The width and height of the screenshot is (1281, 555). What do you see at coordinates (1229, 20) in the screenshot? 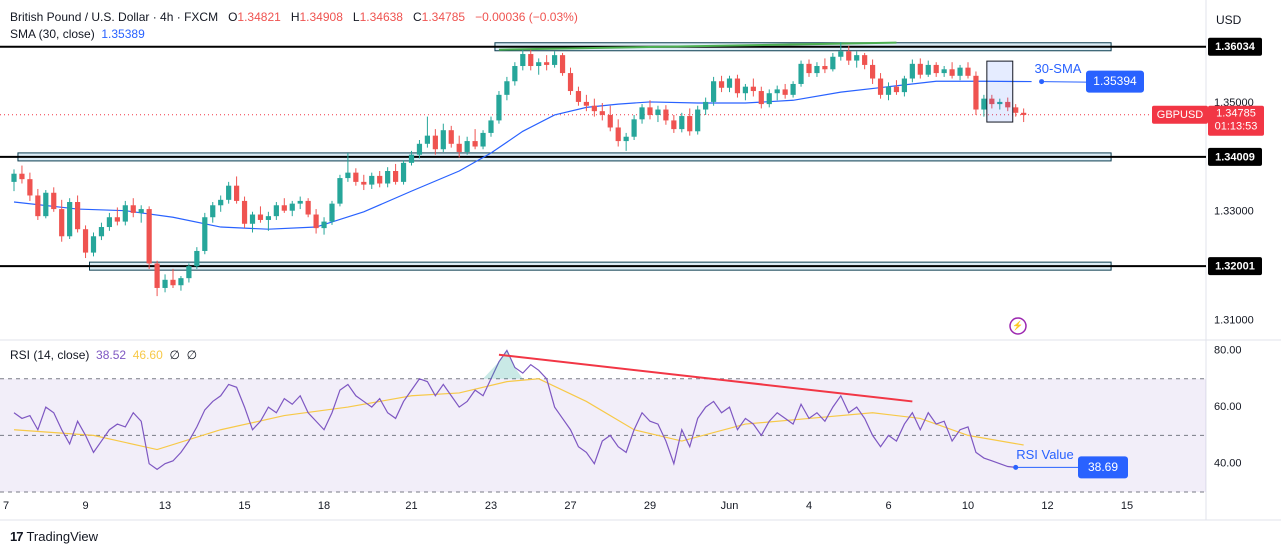
I see `currency-label: USD` at bounding box center [1229, 20].